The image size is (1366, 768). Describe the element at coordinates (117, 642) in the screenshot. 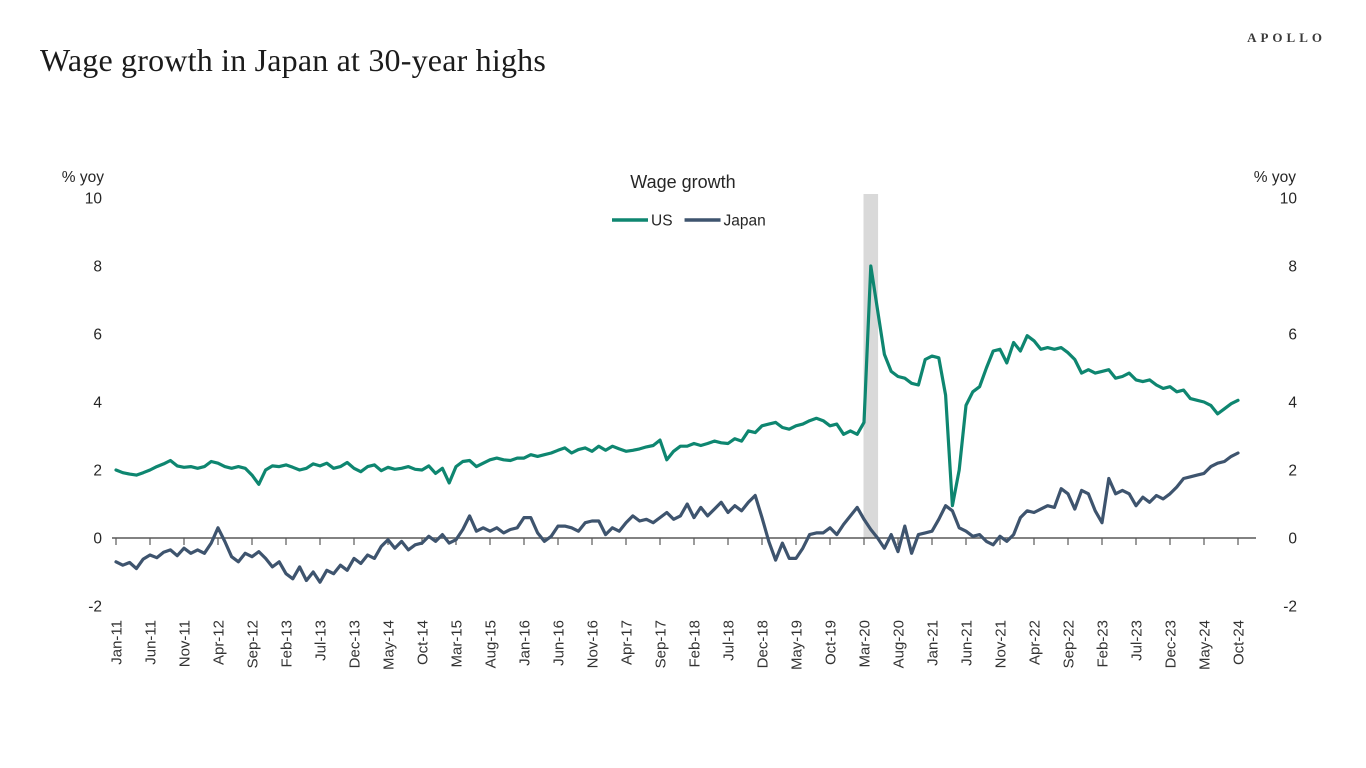

I see `x-tick-label: Jan-11` at that location.